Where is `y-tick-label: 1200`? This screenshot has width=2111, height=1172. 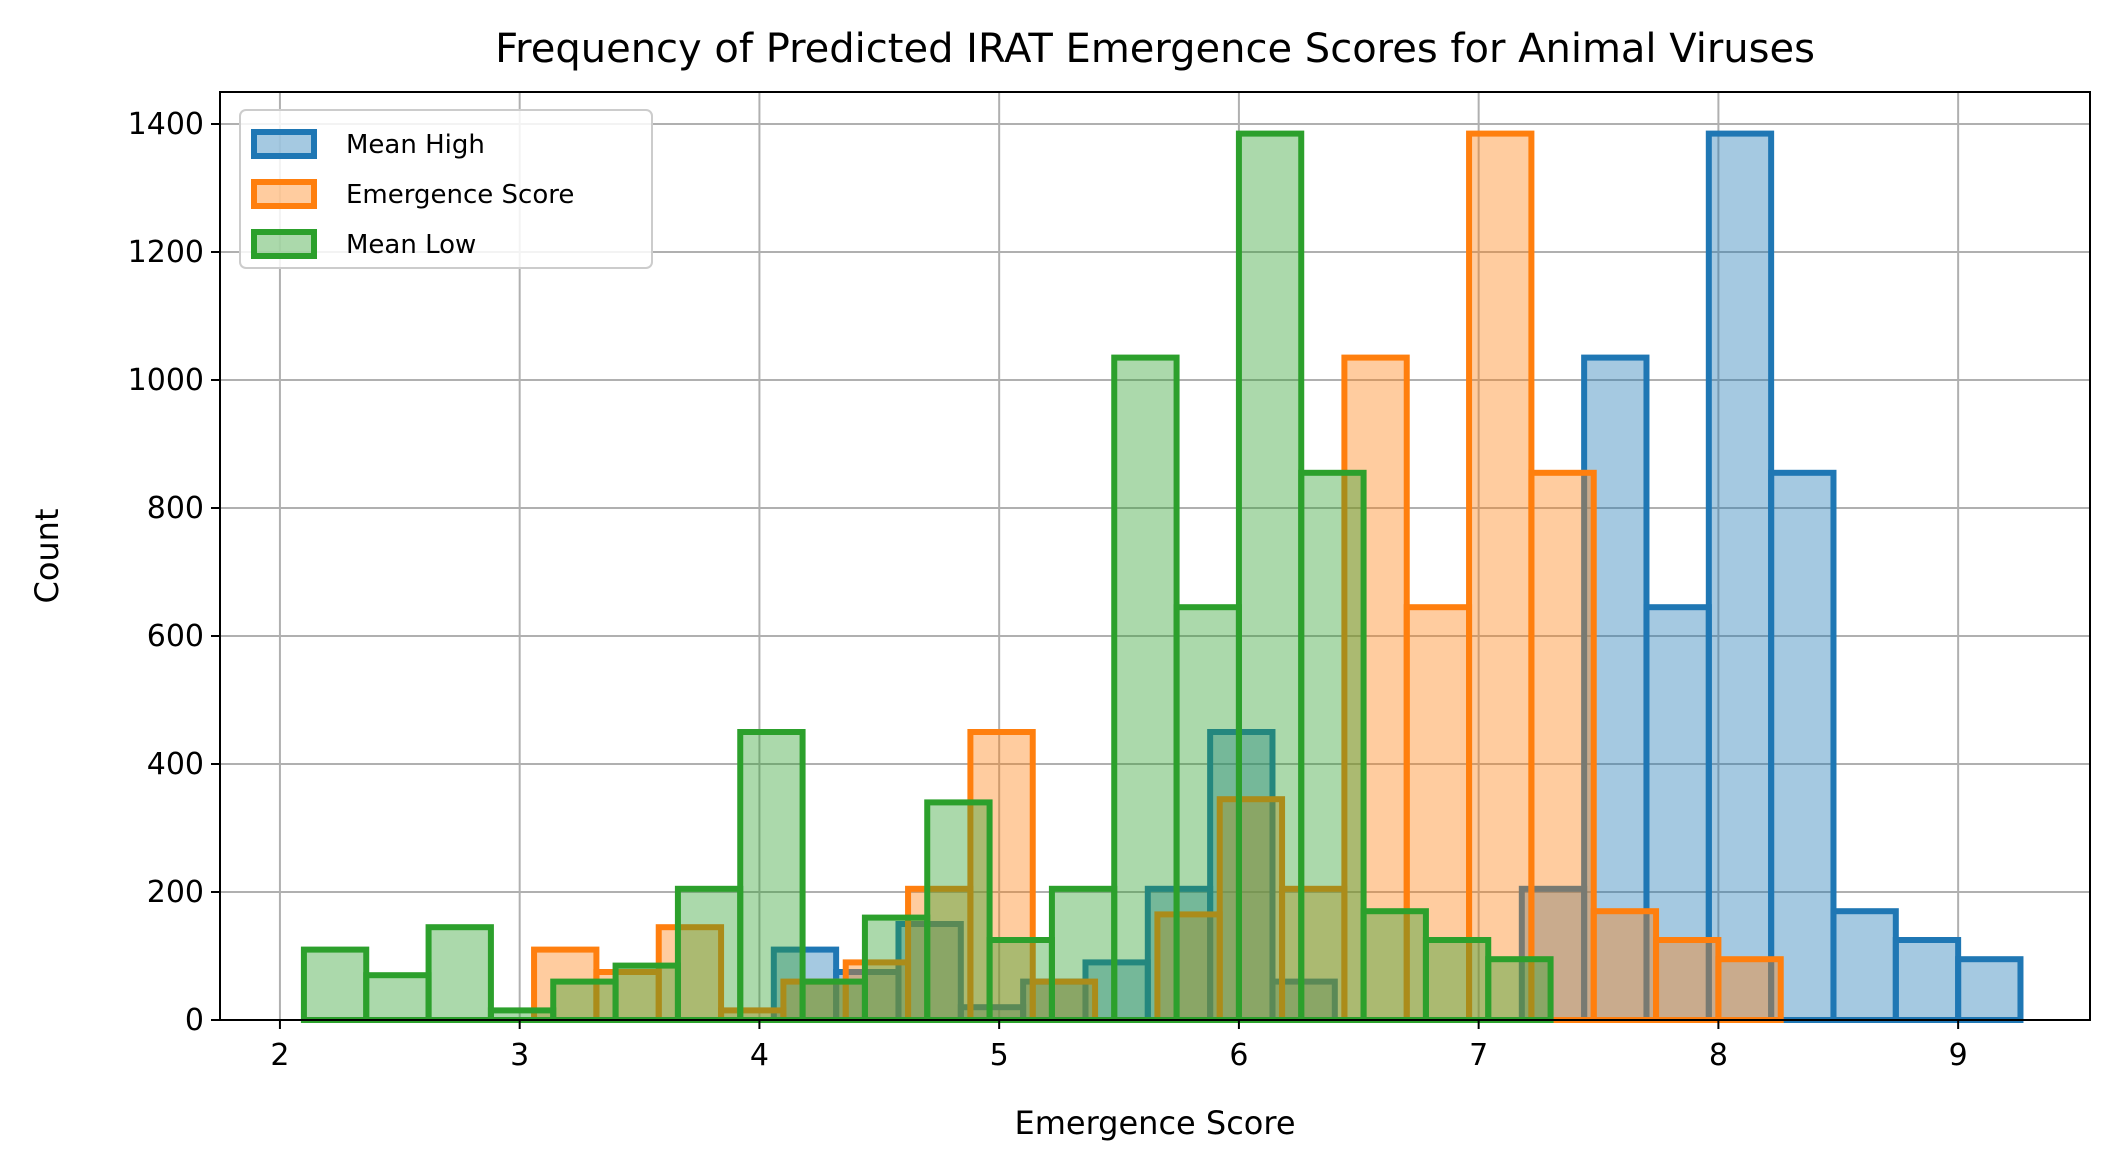
y-tick-label: 1200 is located at coordinates (166, 252).